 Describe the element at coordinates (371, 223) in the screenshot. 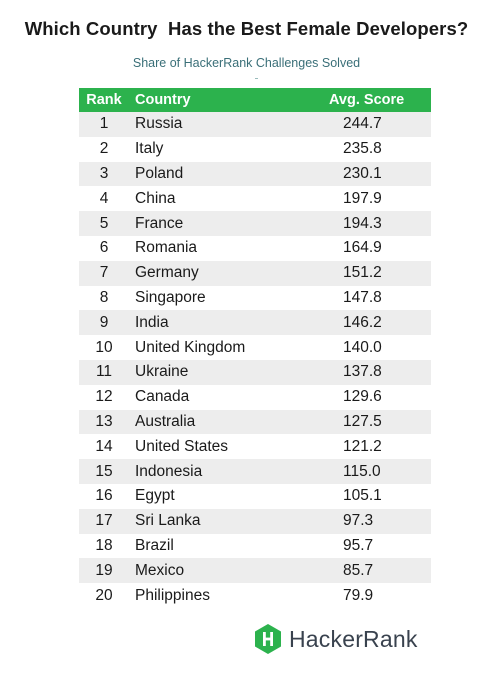

I see `score-cell: 194.3` at that location.